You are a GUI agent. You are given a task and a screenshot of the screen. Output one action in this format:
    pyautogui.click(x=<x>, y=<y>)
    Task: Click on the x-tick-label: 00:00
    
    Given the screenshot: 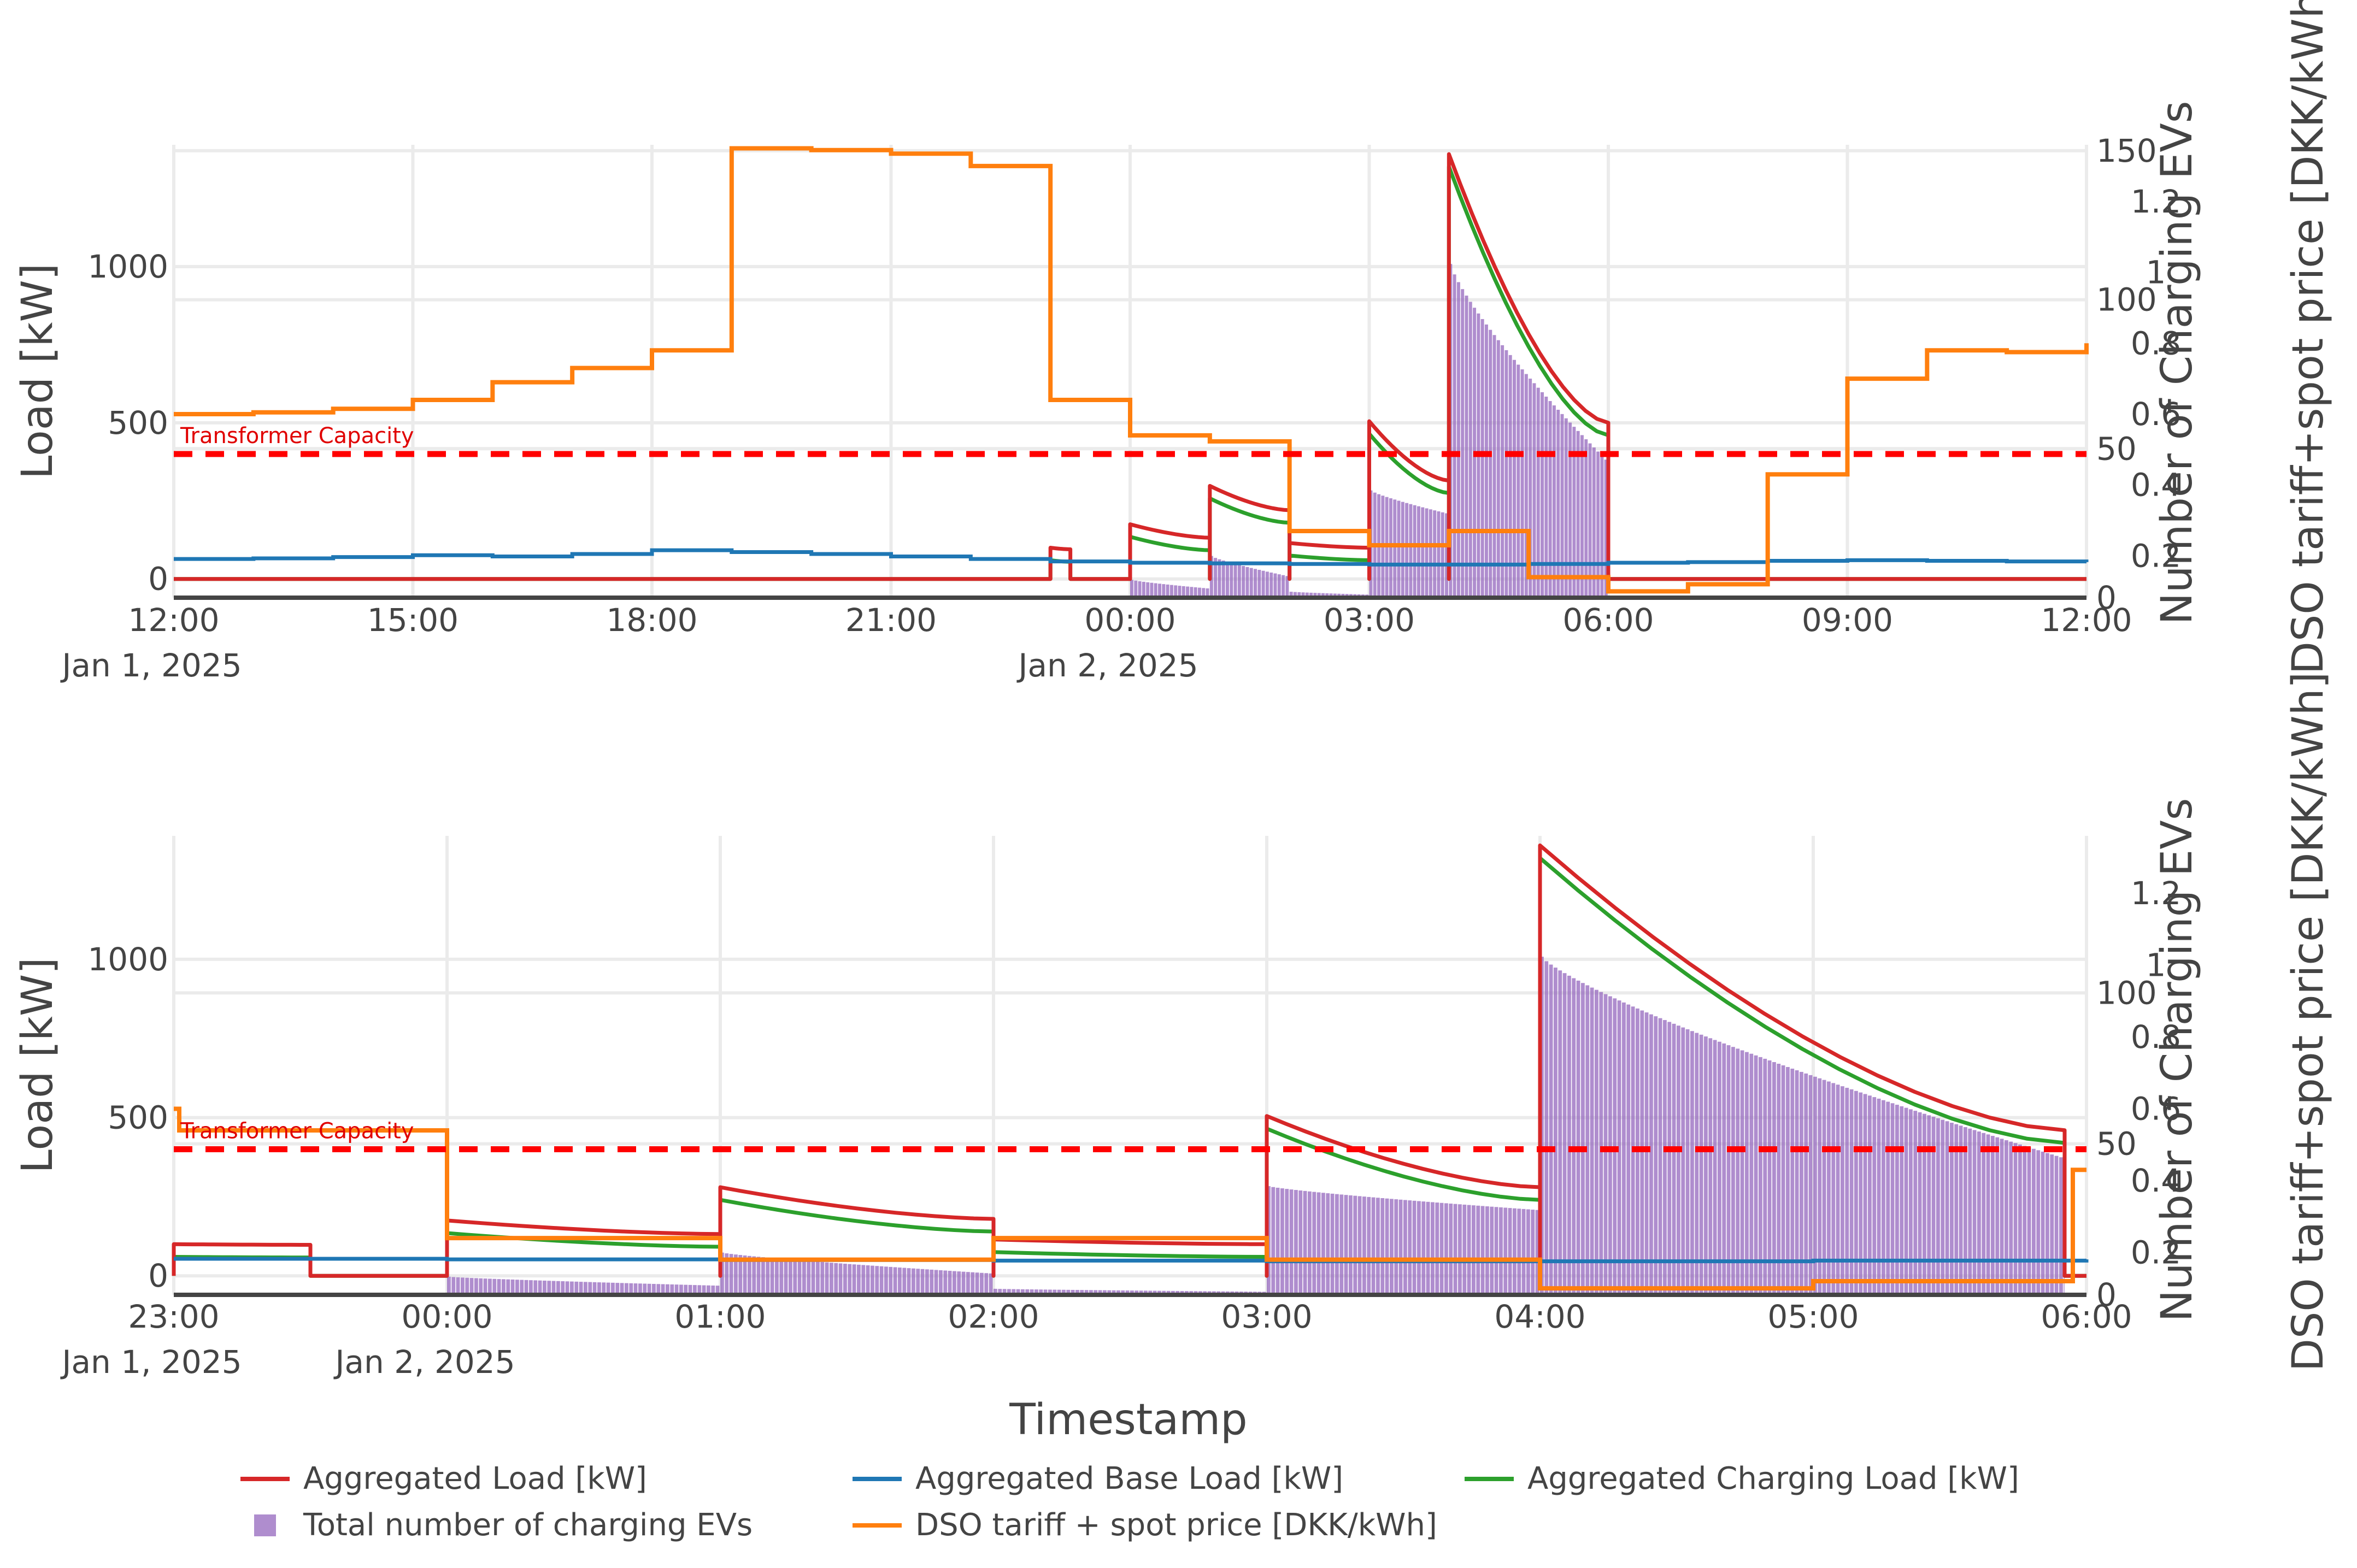 What is the action you would take?
    pyautogui.click(x=447, y=1316)
    